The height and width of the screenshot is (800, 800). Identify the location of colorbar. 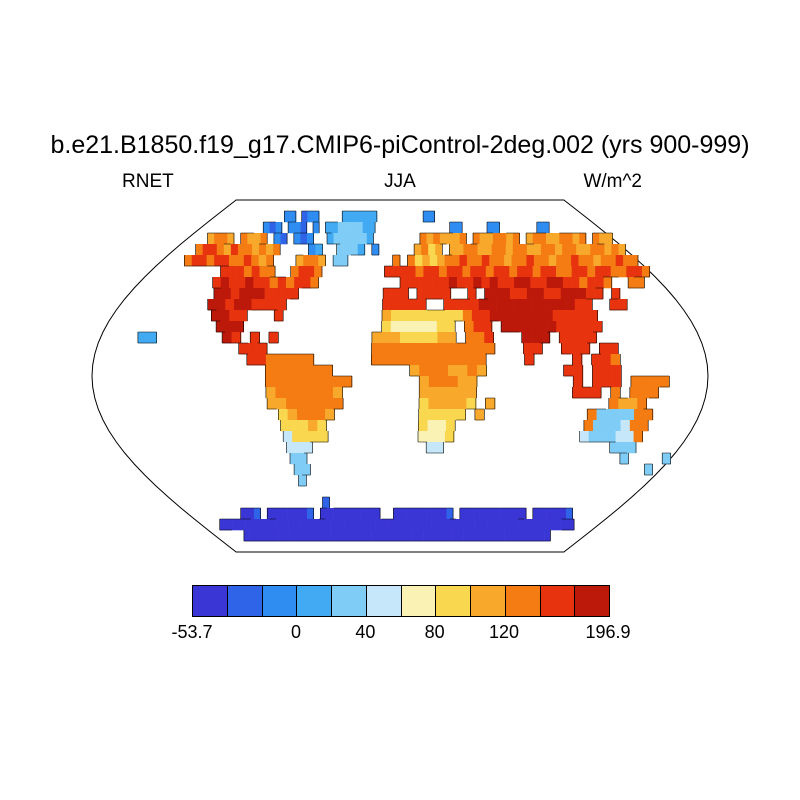
(401, 601).